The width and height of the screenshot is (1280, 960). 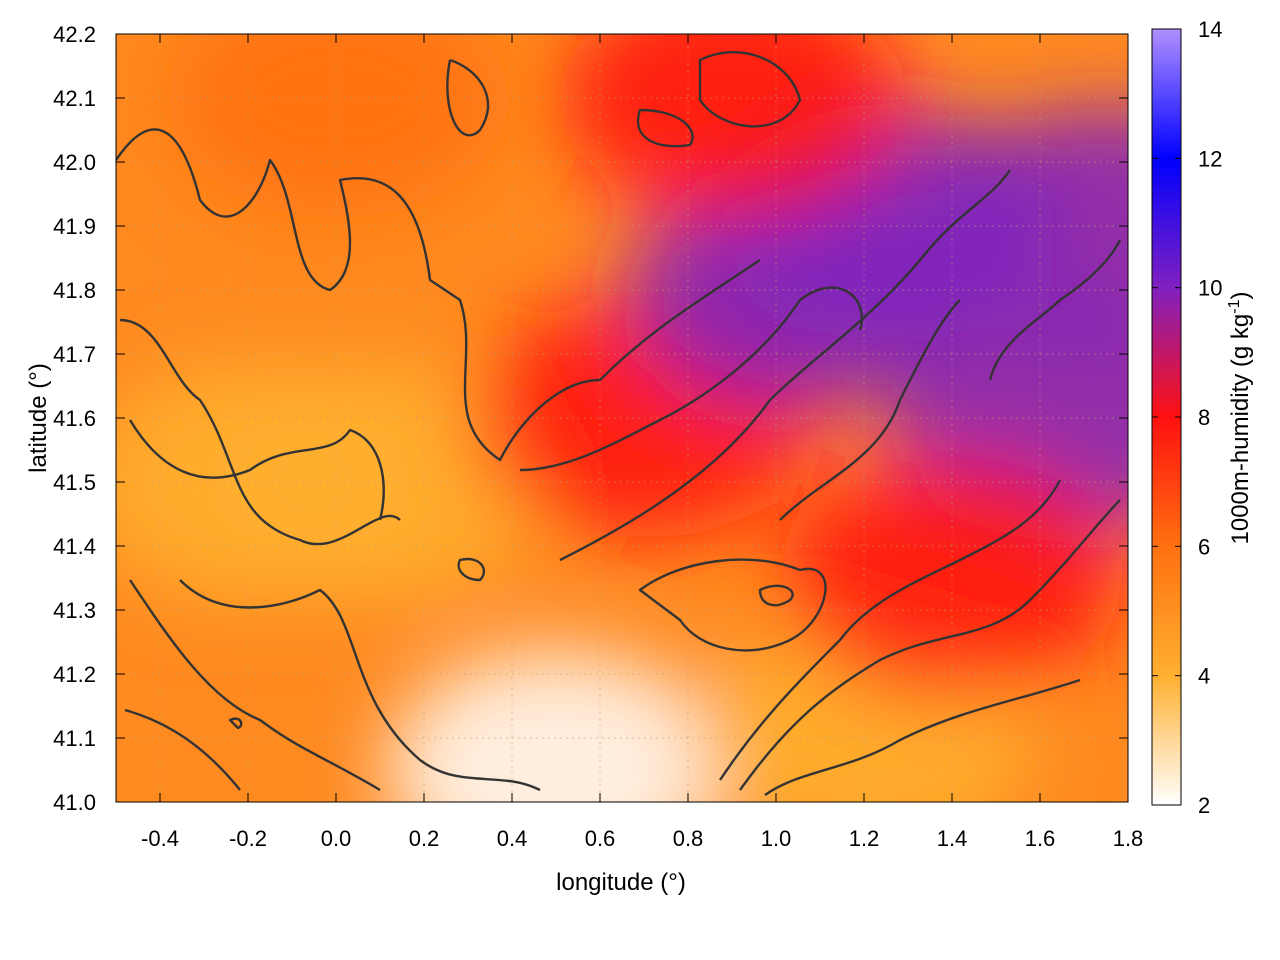 What do you see at coordinates (1204, 676) in the screenshot?
I see `colorbar-tick-label: 4` at bounding box center [1204, 676].